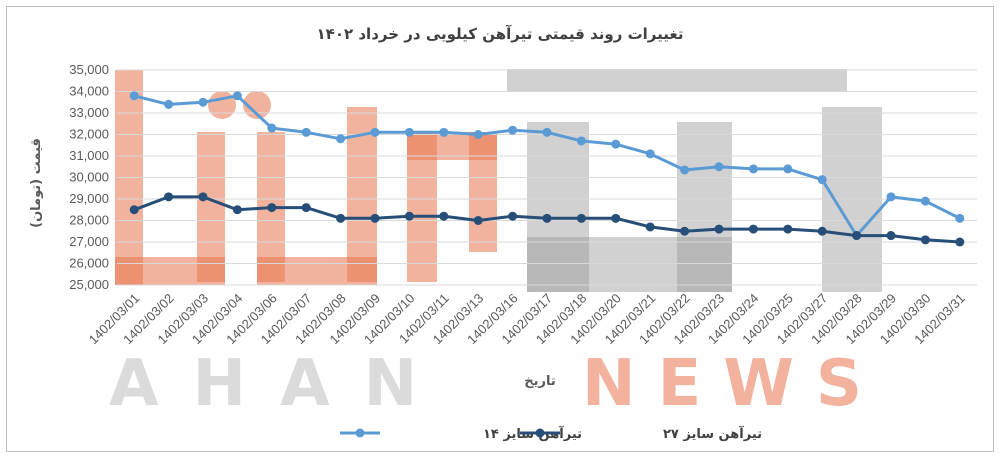 This screenshot has width=1000, height=458. Describe the element at coordinates (89, 198) in the screenshot. I see `y-tick-label: 29,000` at that location.